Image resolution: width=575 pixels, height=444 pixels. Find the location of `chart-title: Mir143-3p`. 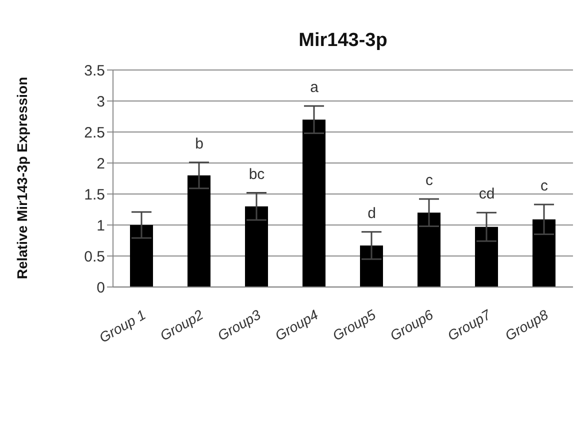

chart-title: Mir143-3p is located at coordinates (343, 41).